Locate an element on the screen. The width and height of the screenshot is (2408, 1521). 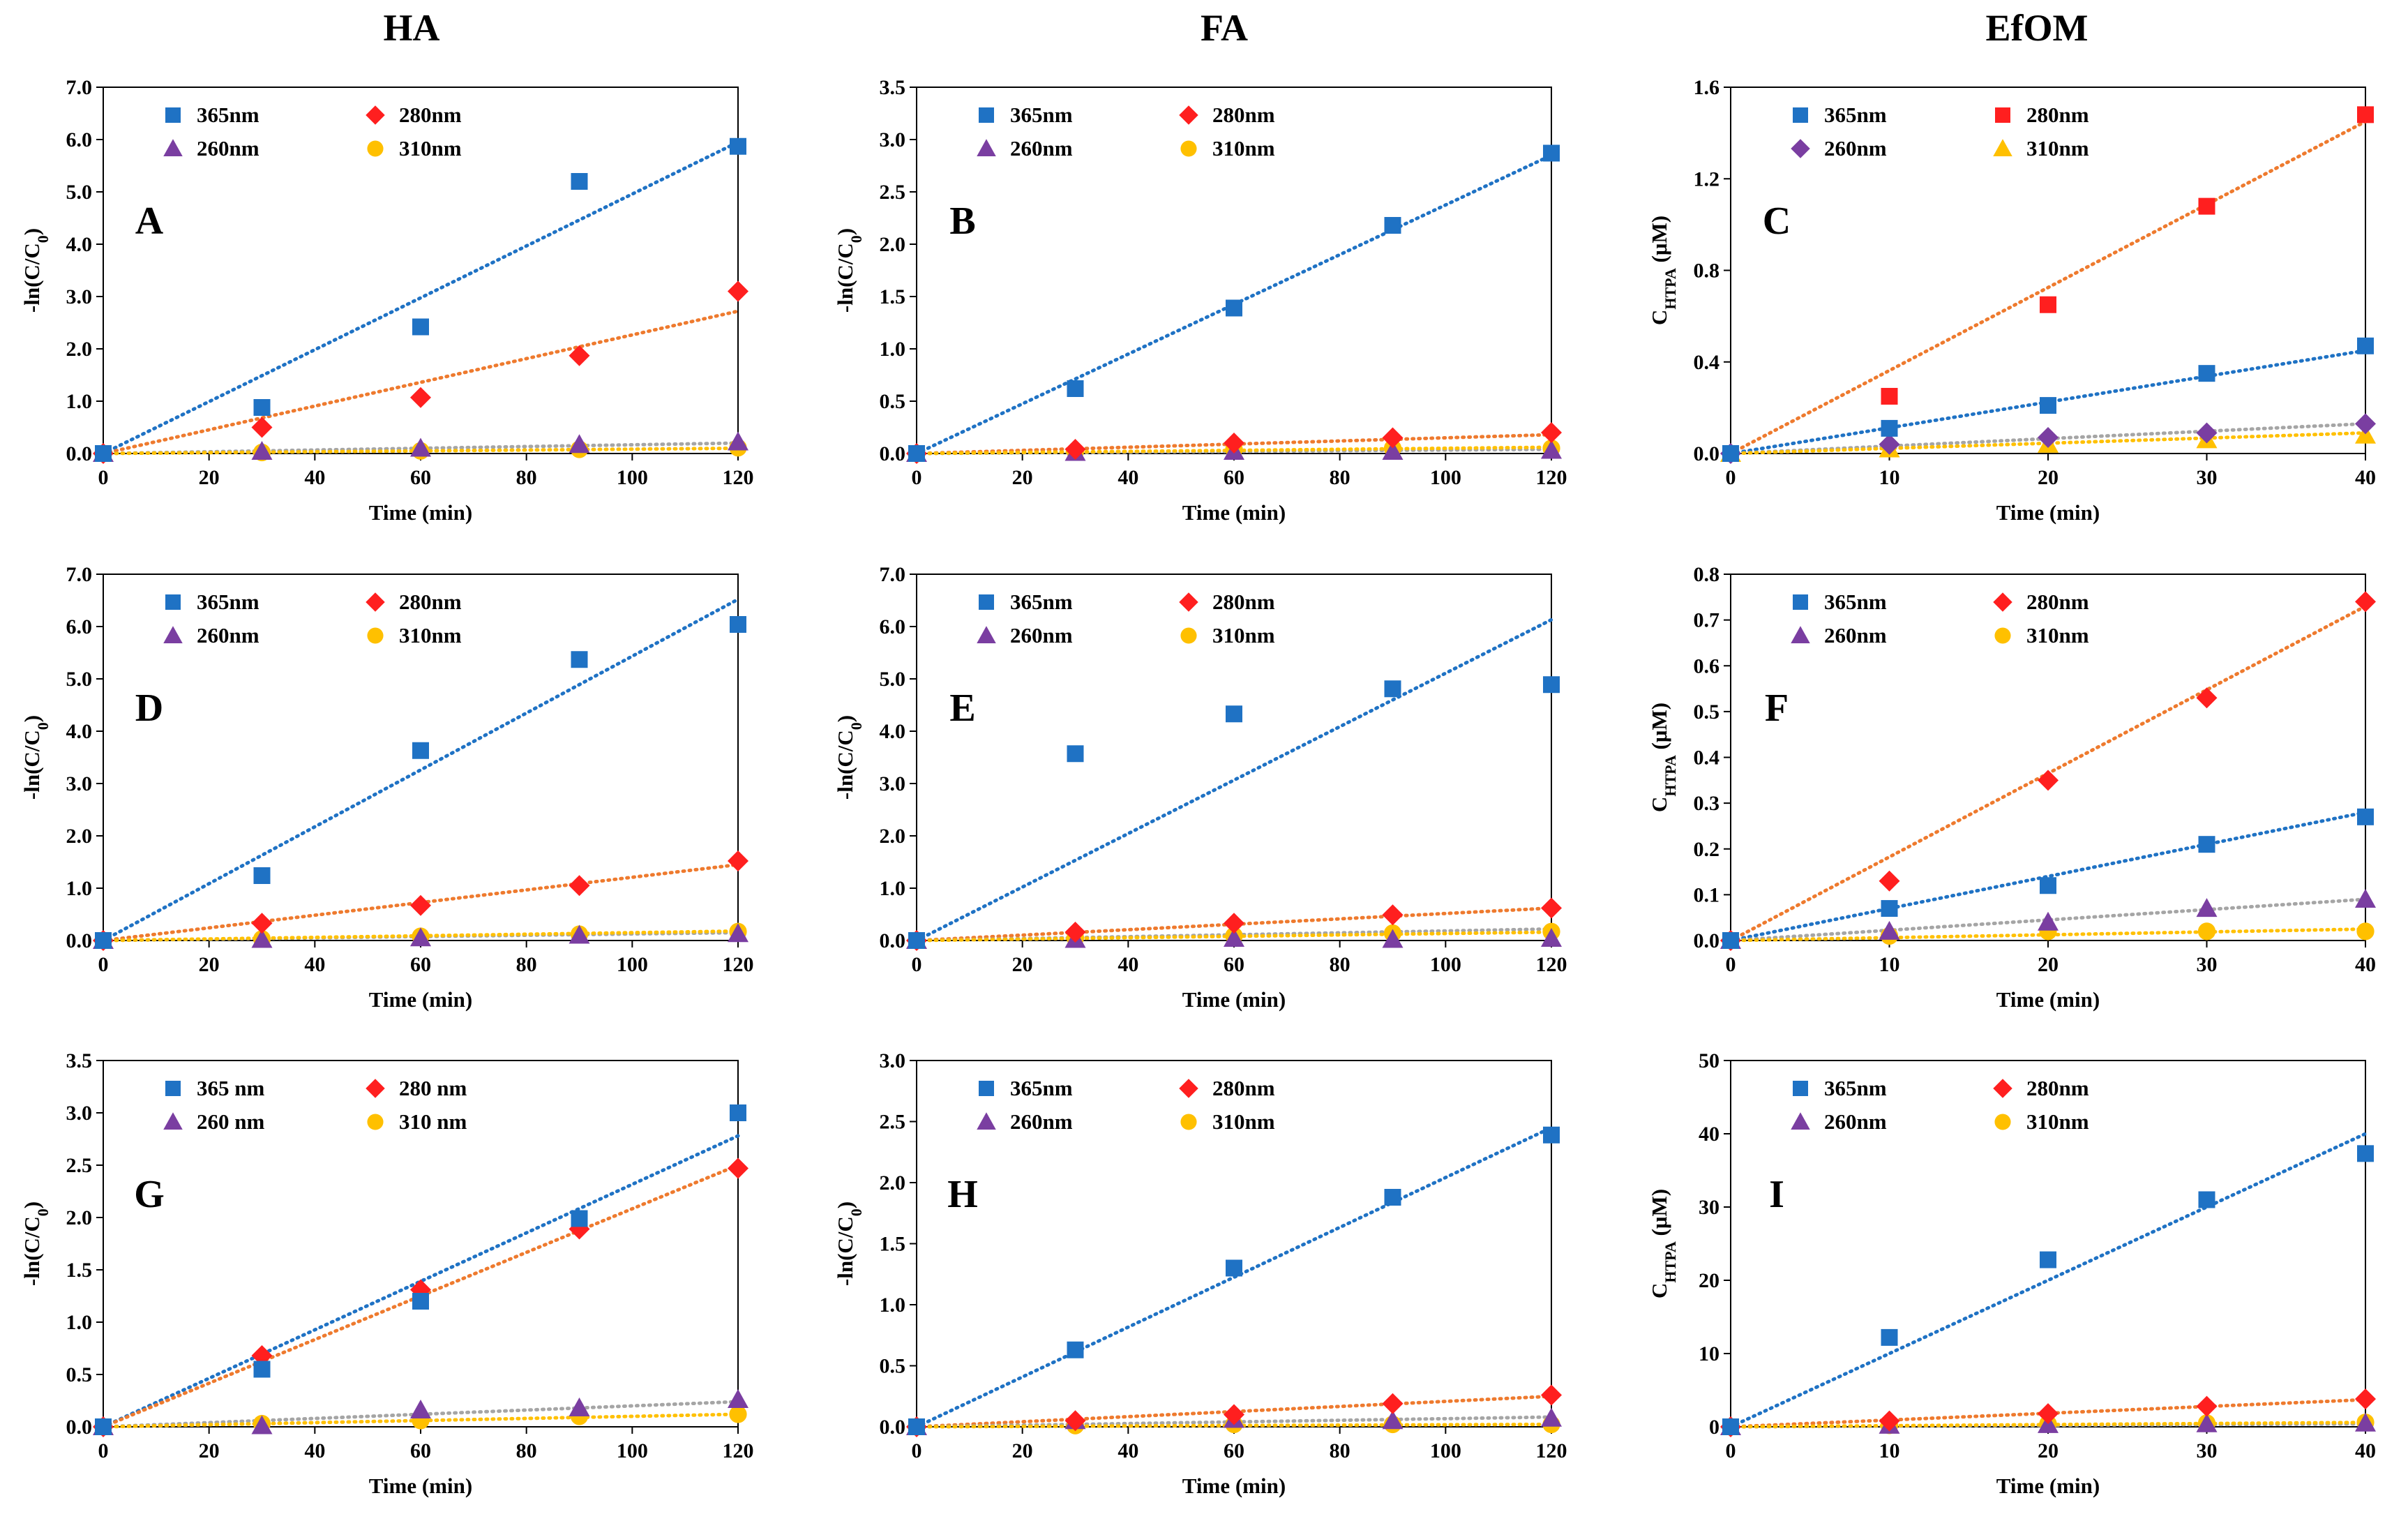
y-tick-label: 0.8 is located at coordinates (1707, 271).